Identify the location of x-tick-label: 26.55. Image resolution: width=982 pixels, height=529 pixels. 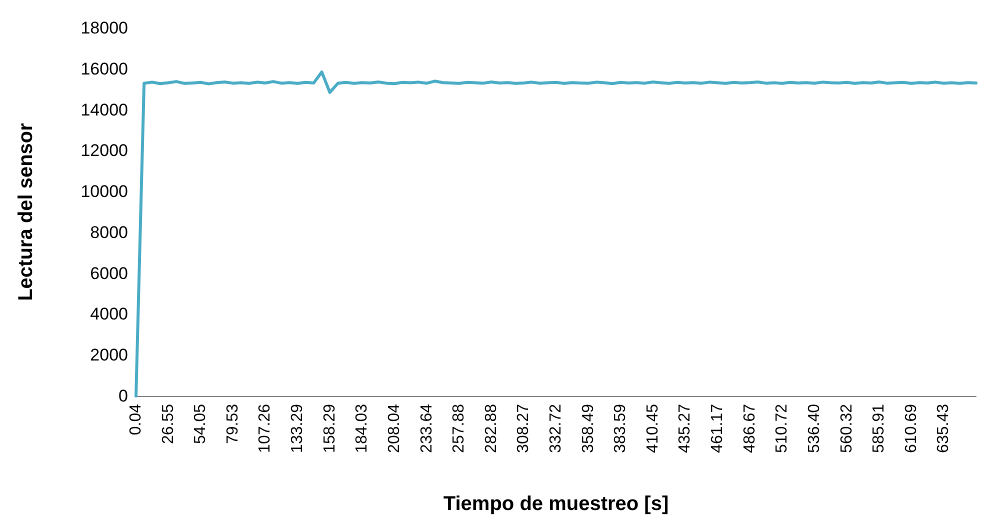
(168, 424).